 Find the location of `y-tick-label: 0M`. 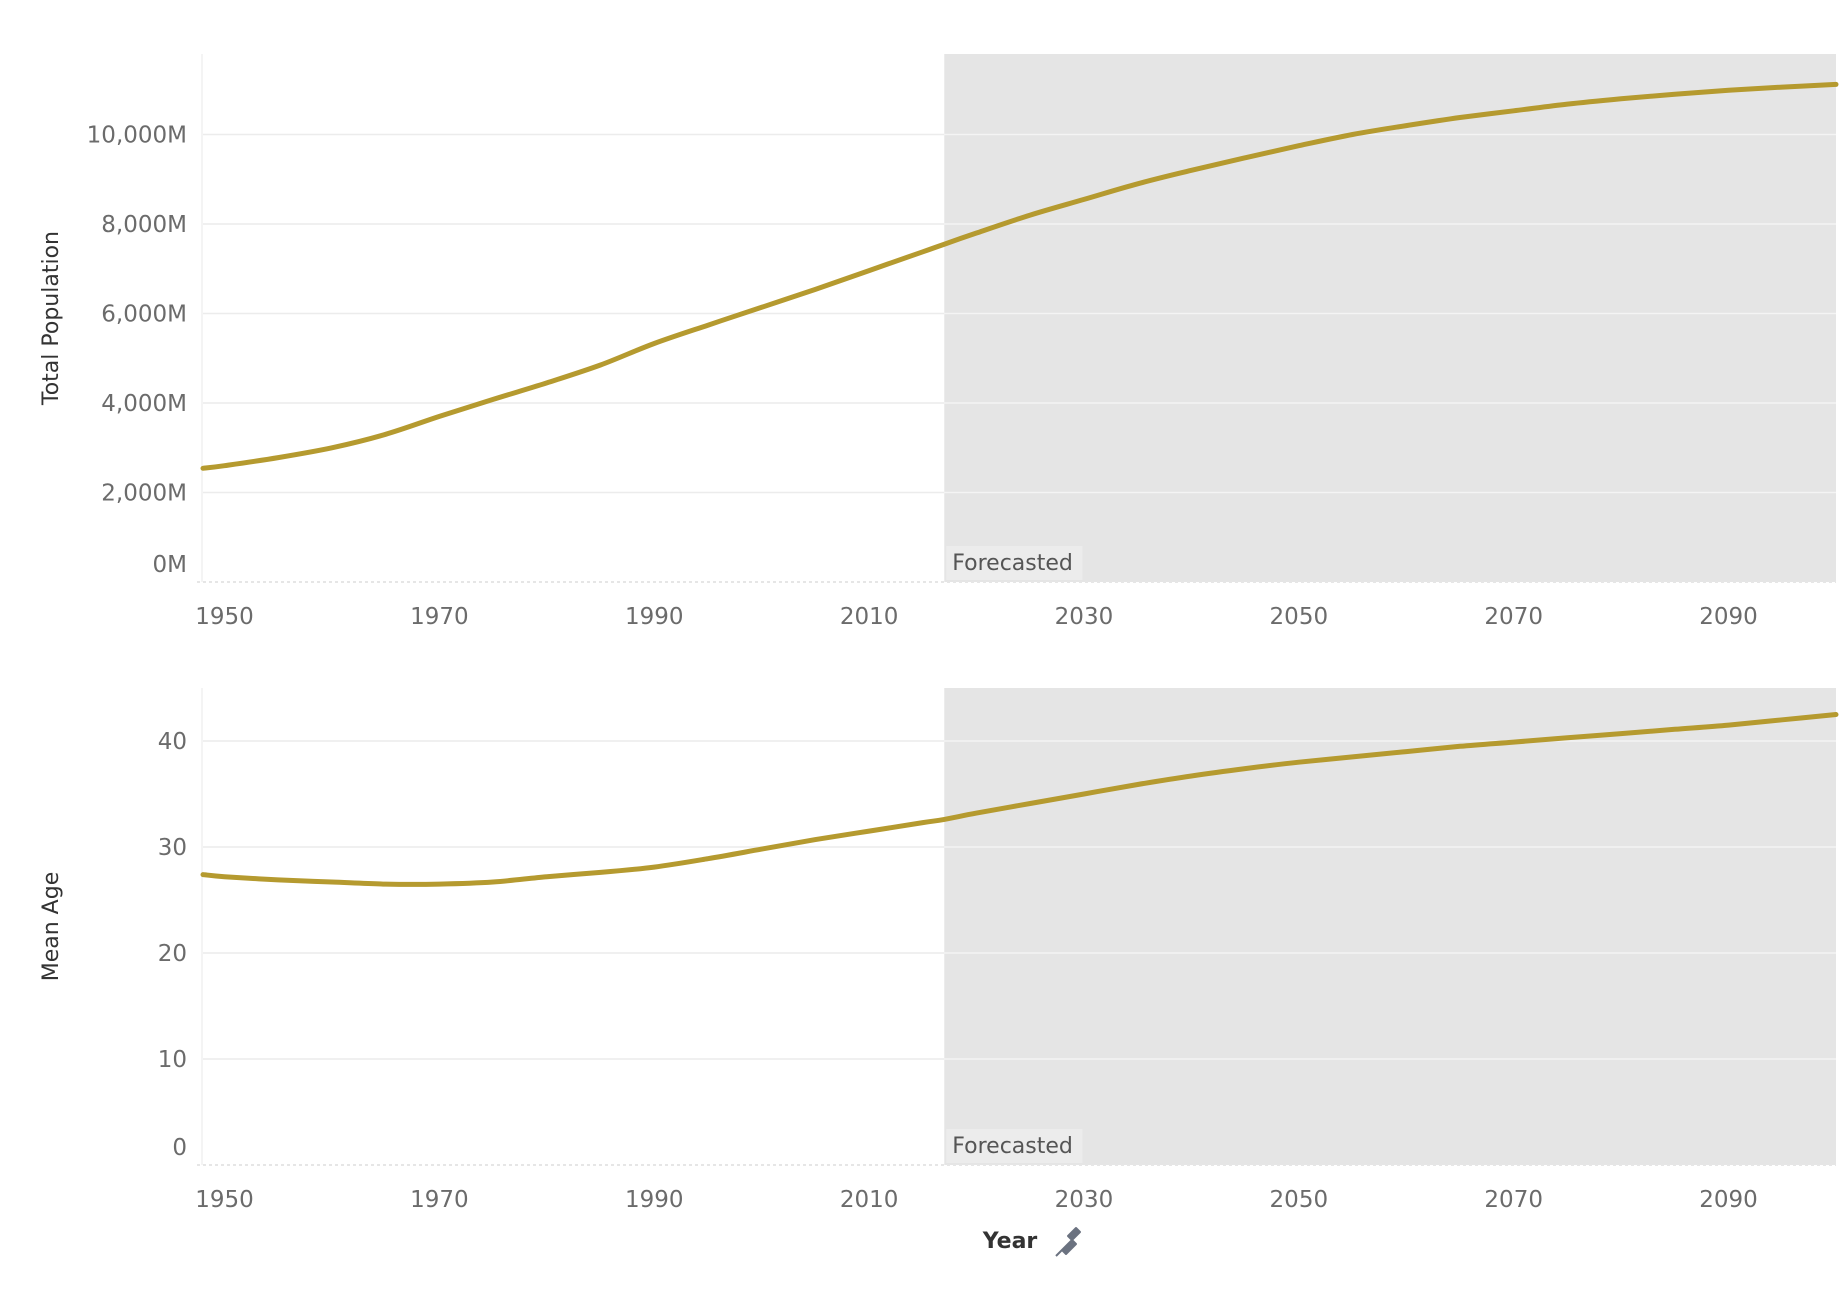

y-tick-label: 0M is located at coordinates (170, 565).